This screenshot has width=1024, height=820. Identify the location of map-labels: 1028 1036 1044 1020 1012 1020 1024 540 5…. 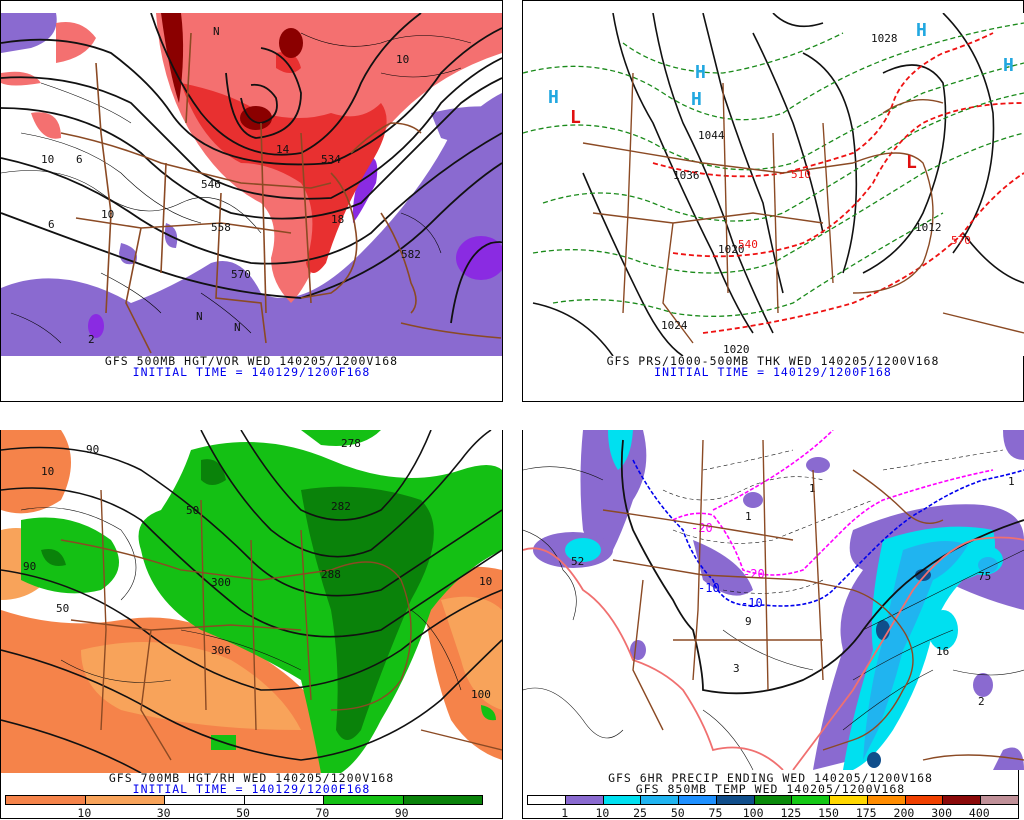
(816, 194).